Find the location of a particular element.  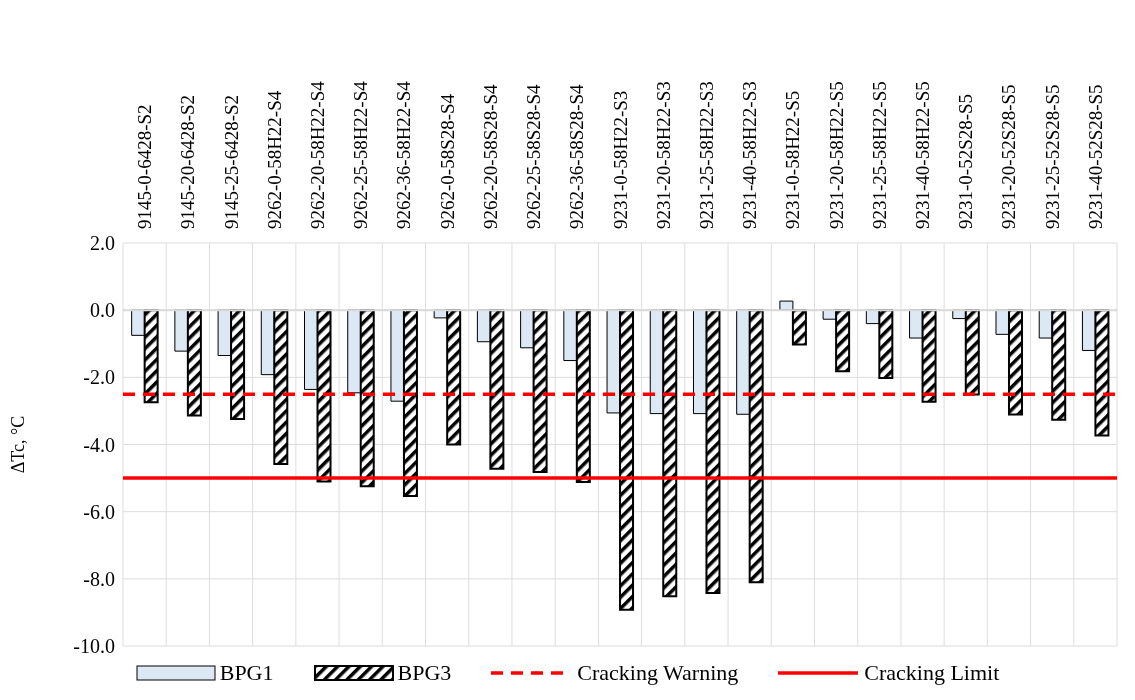

x-tick-label: 9145-25-6428-S2 is located at coordinates (231, 161).